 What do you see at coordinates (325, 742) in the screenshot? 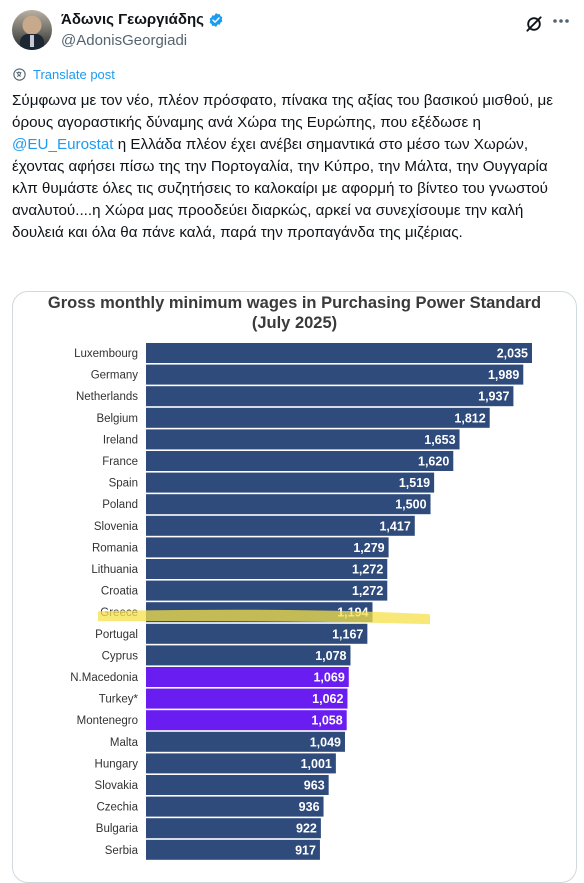
I see `value-label: 1,049` at bounding box center [325, 742].